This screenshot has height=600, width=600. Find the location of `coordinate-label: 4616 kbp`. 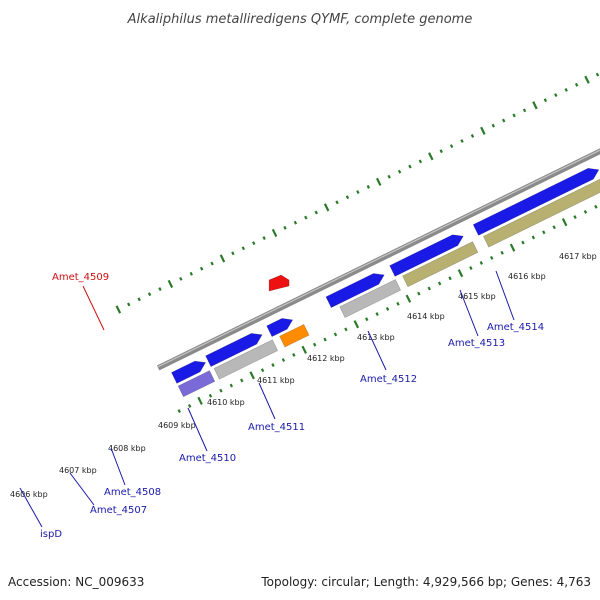

coordinate-label: 4616 kbp is located at coordinates (527, 276).